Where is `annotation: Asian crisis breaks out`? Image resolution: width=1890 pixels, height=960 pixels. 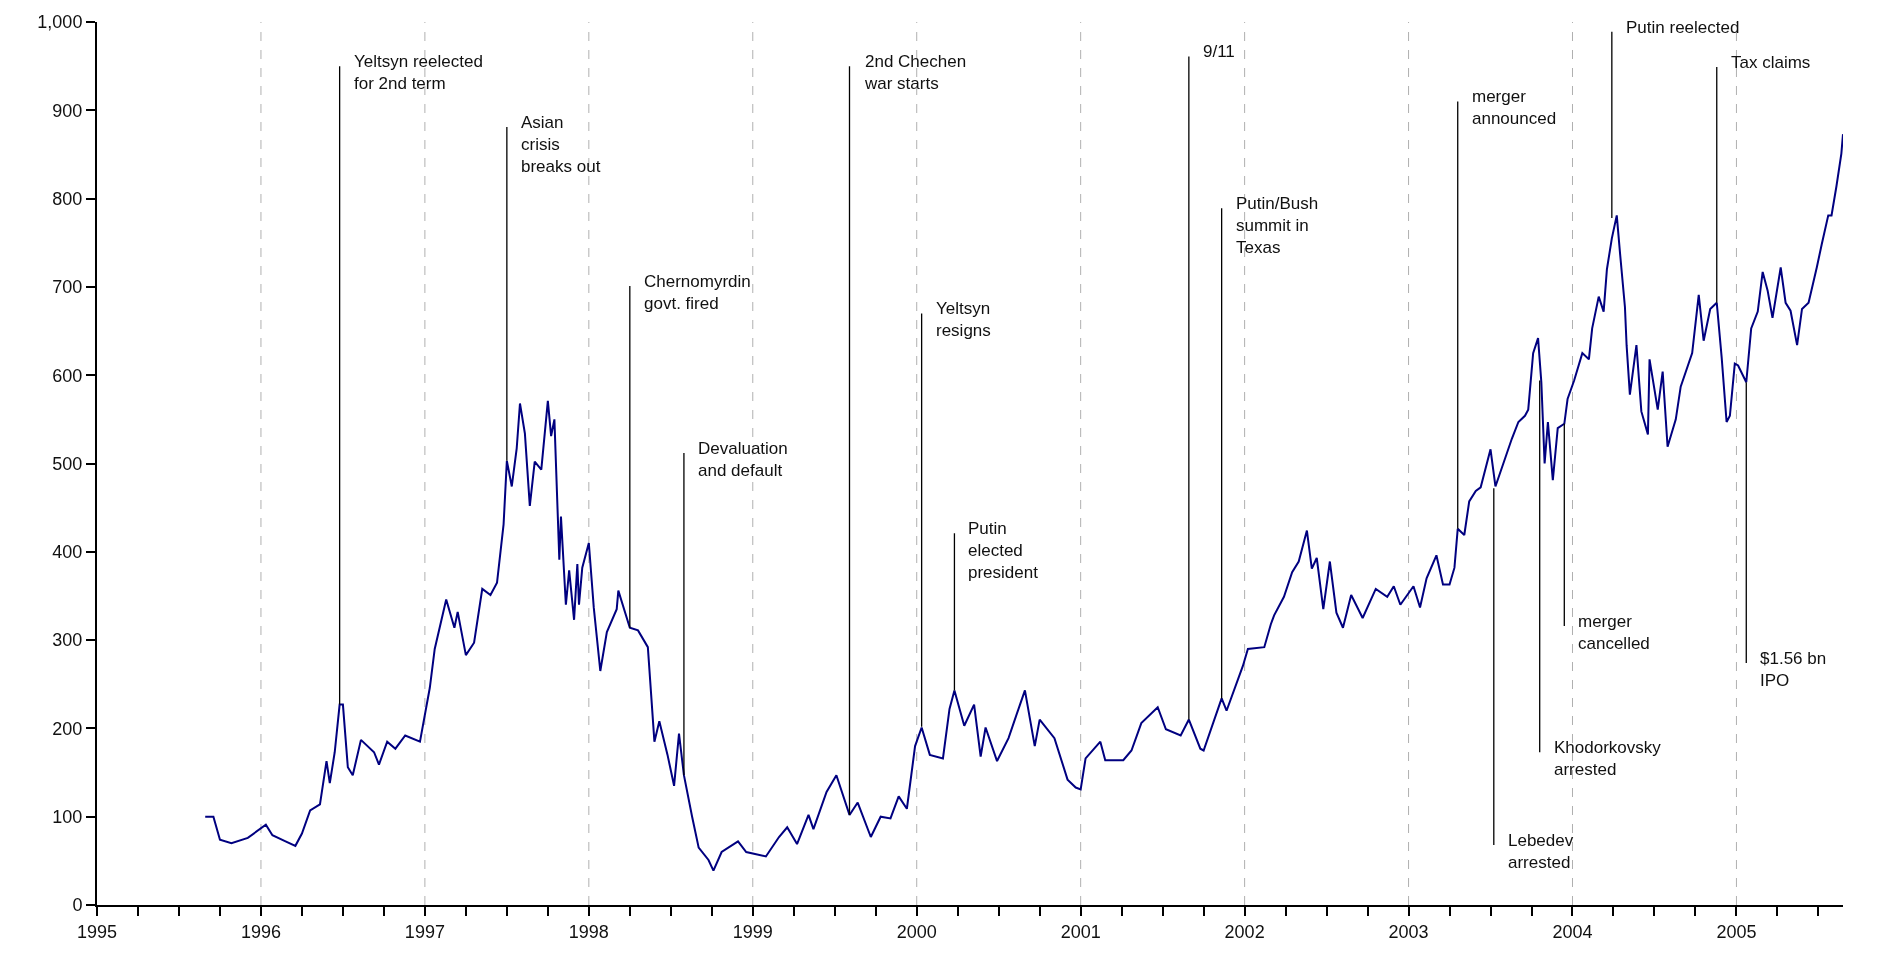
annotation: Asian crisis breaks out is located at coordinates (561, 145).